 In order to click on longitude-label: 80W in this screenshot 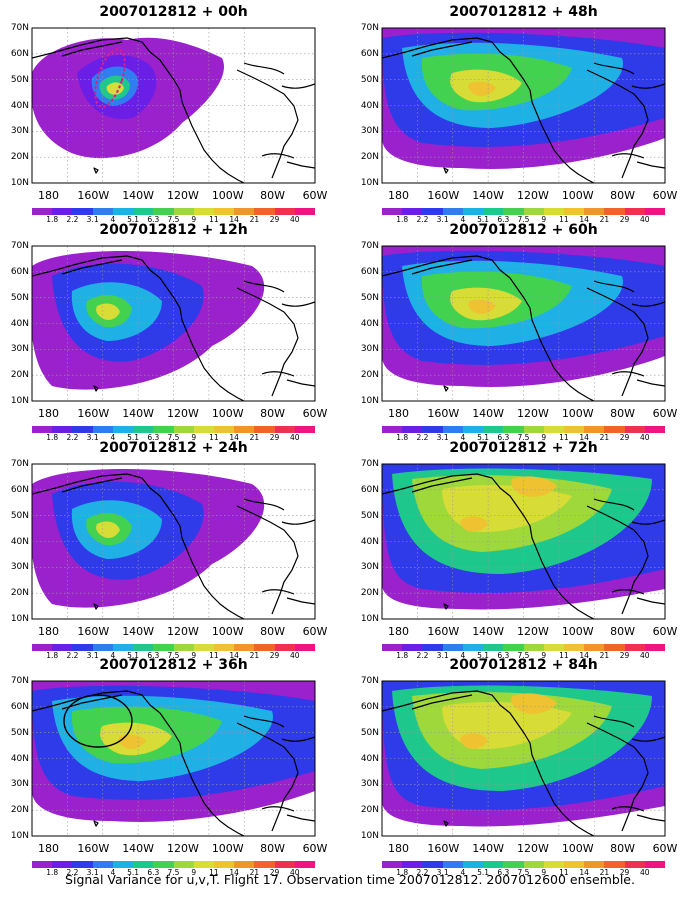, I will do `click(622, 848)`.